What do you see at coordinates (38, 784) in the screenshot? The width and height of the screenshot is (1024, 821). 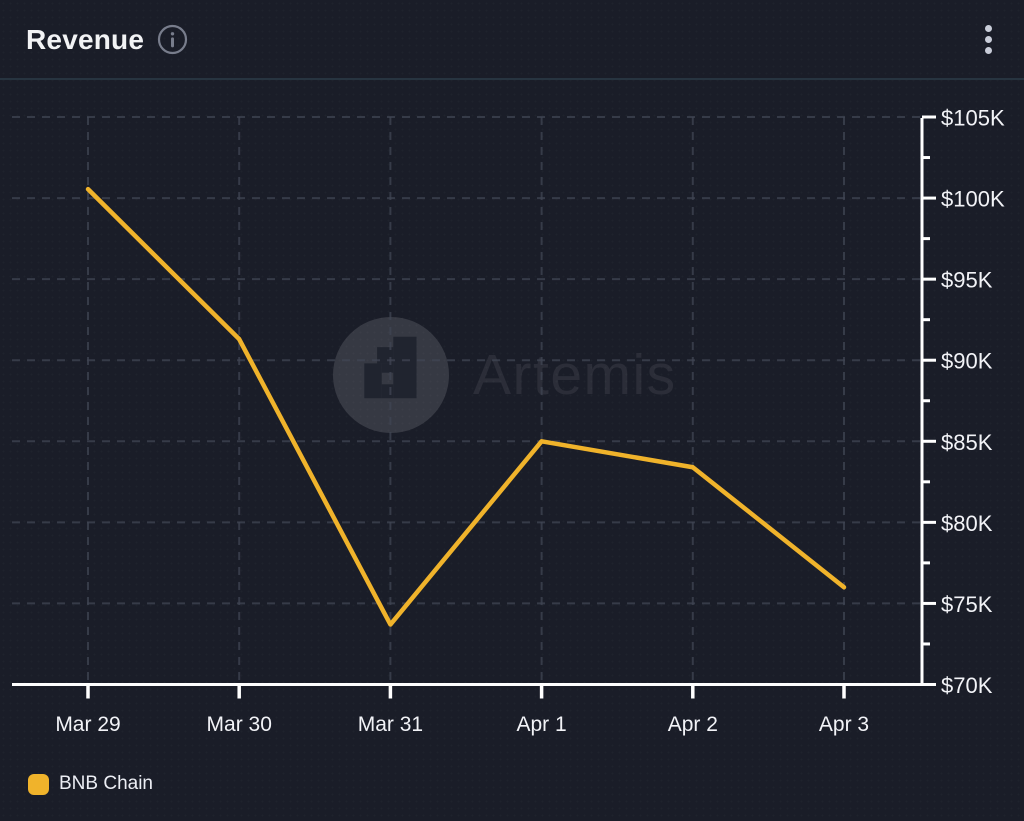 I see `legend-swatch` at bounding box center [38, 784].